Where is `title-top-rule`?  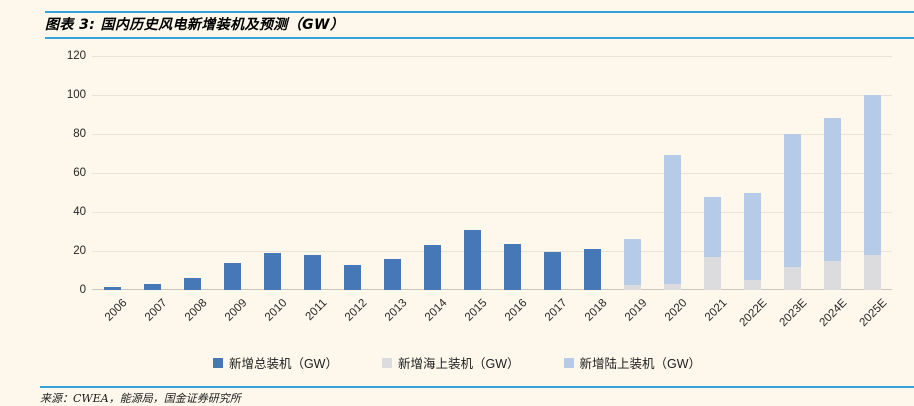
title-top-rule is located at coordinates (479, 12).